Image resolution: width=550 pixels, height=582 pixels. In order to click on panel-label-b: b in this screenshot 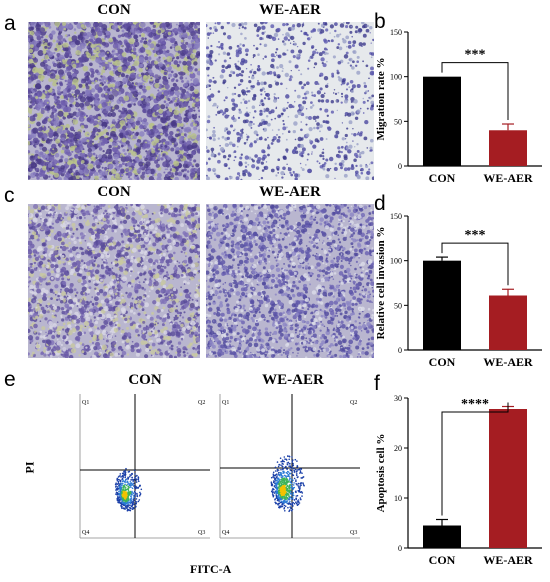, I will do `click(380, 21)`.